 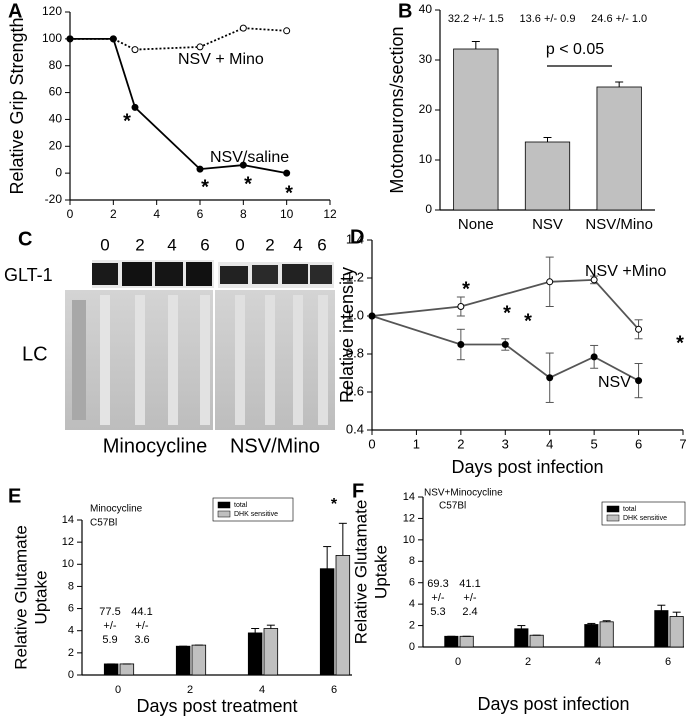 I want to click on x-tick-label: 3, so click(x=505, y=443).